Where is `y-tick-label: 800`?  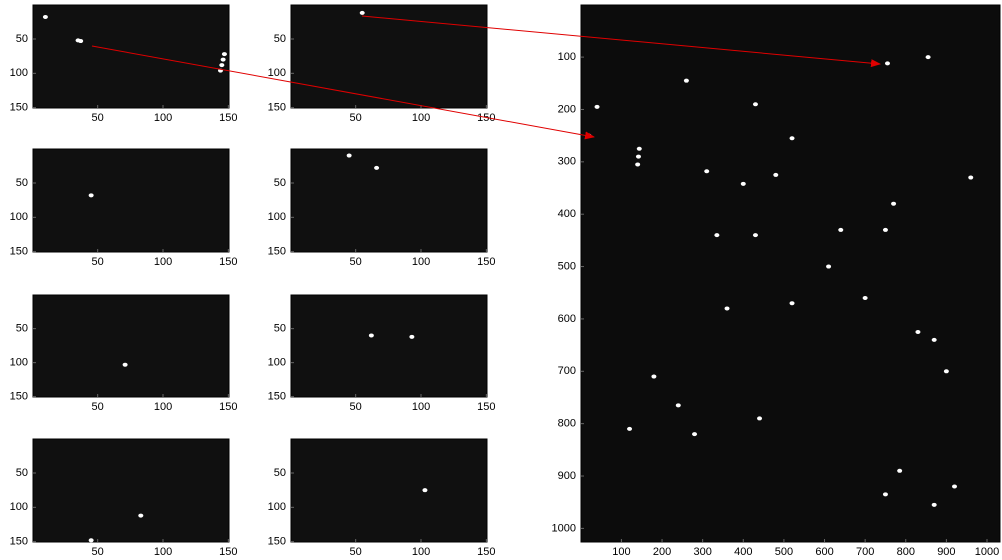
y-tick-label: 800 is located at coordinates (567, 424).